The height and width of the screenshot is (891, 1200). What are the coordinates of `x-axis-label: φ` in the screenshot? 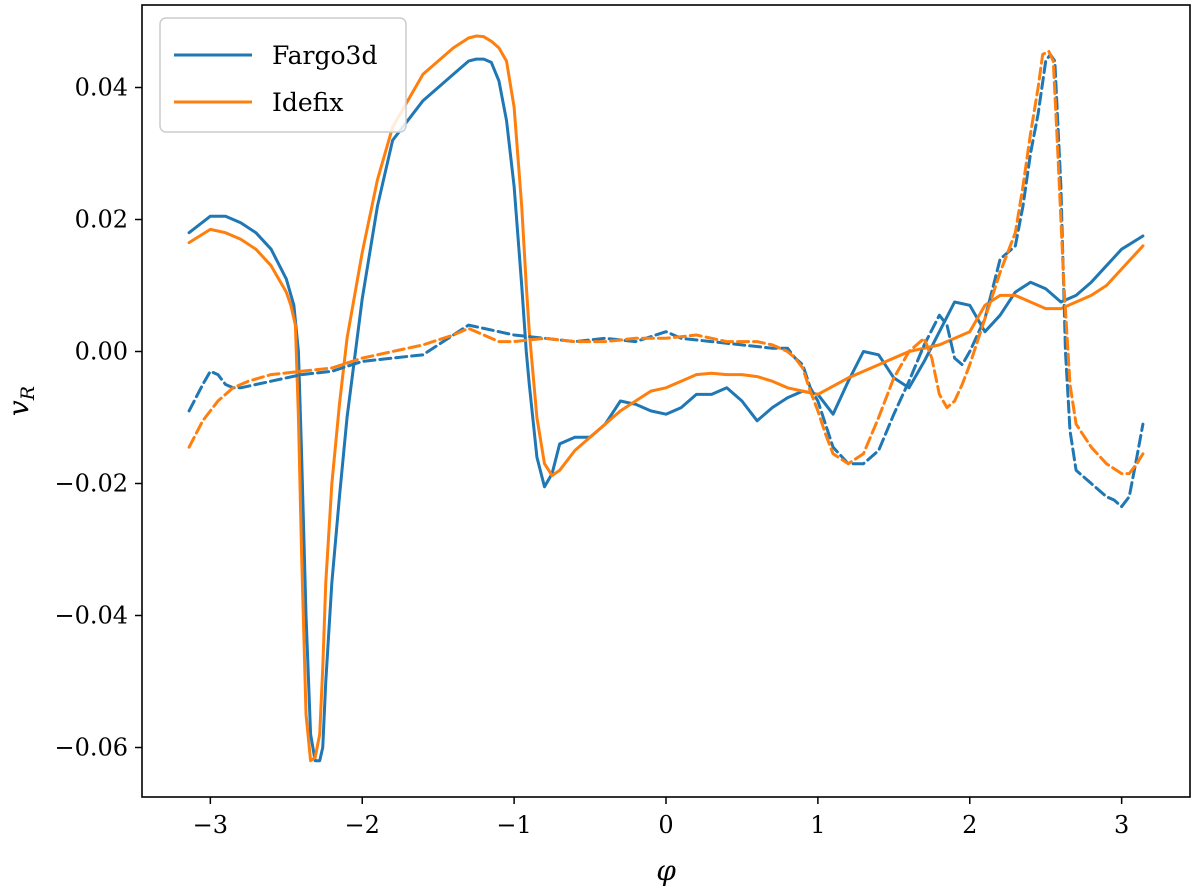 It's located at (666, 870).